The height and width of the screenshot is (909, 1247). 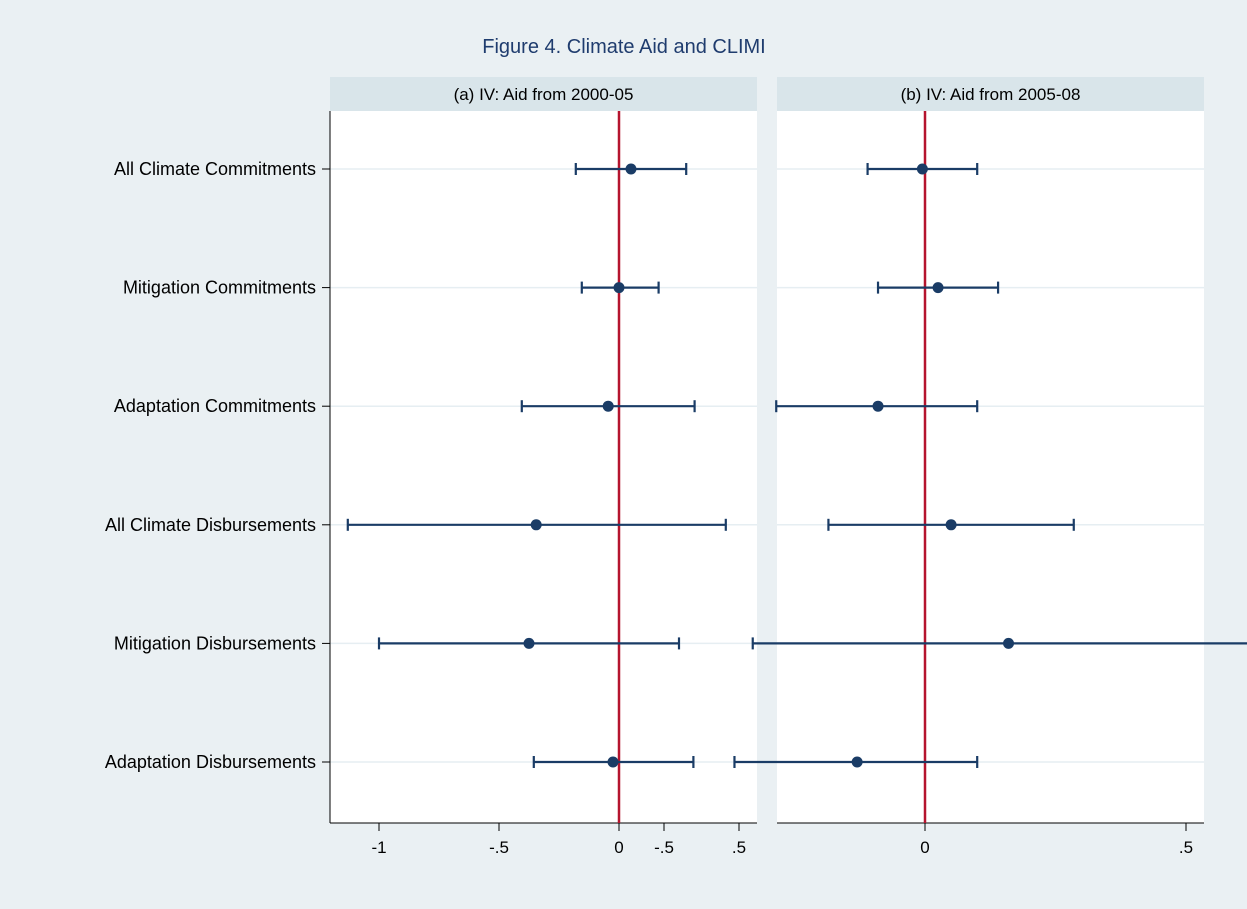 I want to click on chart-title: Figure 4. Climate Aid and CLIMI, so click(x=623, y=47).